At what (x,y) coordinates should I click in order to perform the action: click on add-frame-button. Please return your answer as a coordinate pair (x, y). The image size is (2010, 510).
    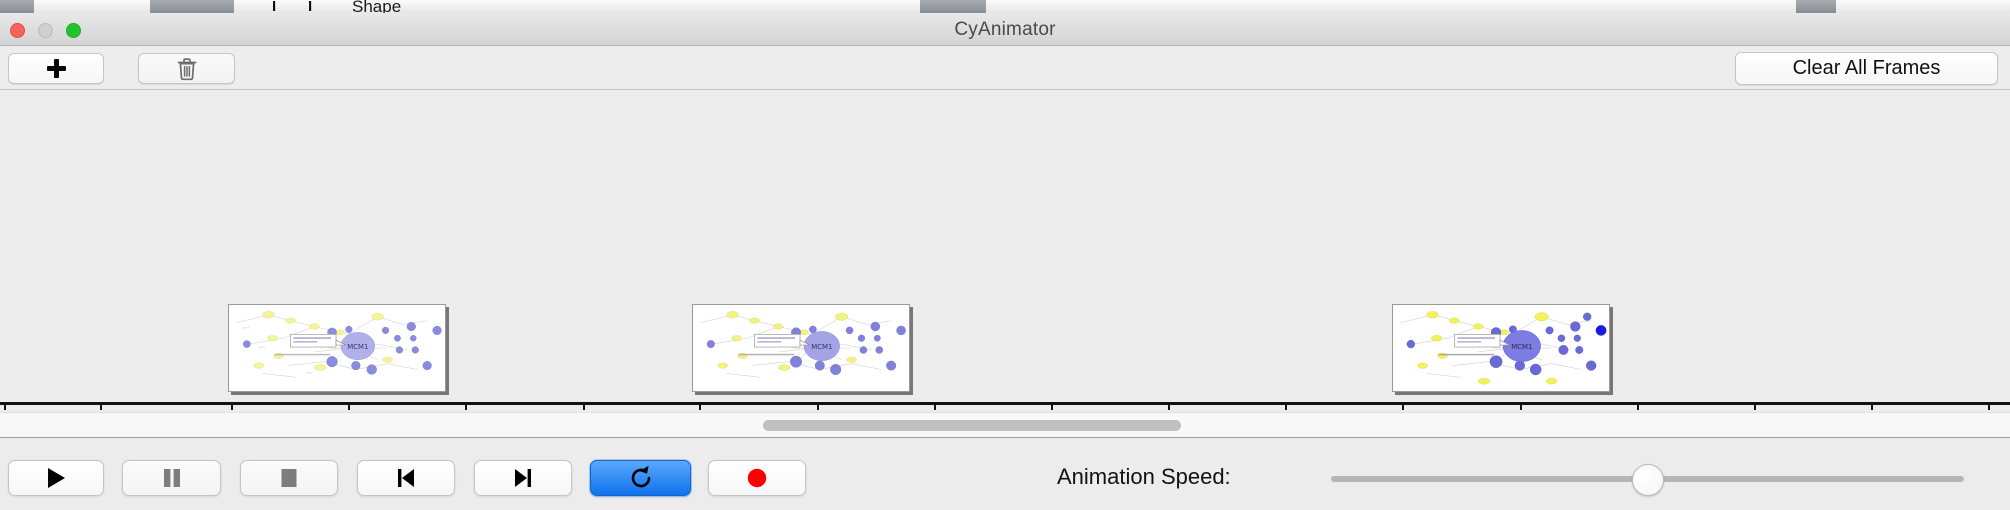
    Looking at the image, I should click on (56, 68).